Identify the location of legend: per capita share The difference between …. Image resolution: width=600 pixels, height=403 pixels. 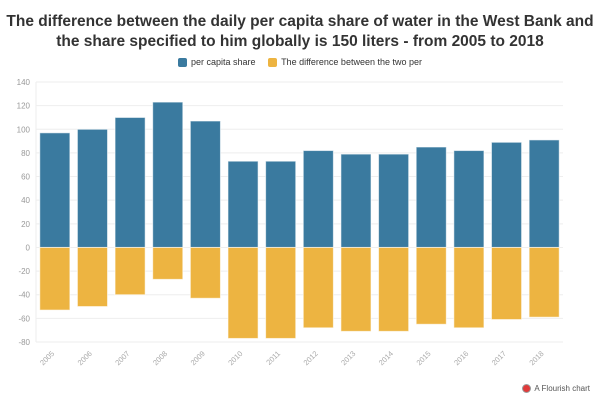
(300, 63).